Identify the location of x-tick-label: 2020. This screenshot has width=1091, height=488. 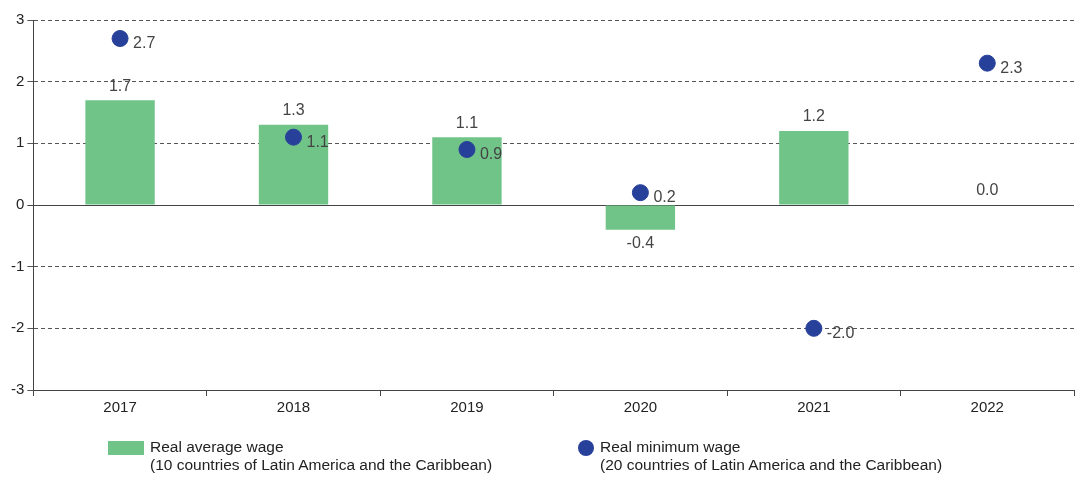
(640, 407).